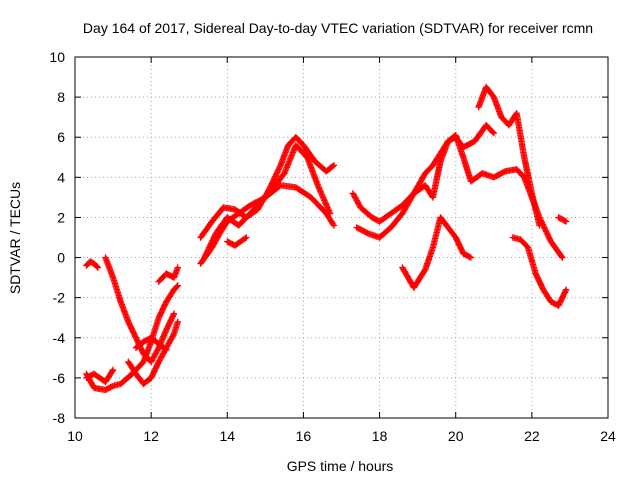 The width and height of the screenshot is (640, 480). I want to click on y-tick-label: -8, so click(59, 418).